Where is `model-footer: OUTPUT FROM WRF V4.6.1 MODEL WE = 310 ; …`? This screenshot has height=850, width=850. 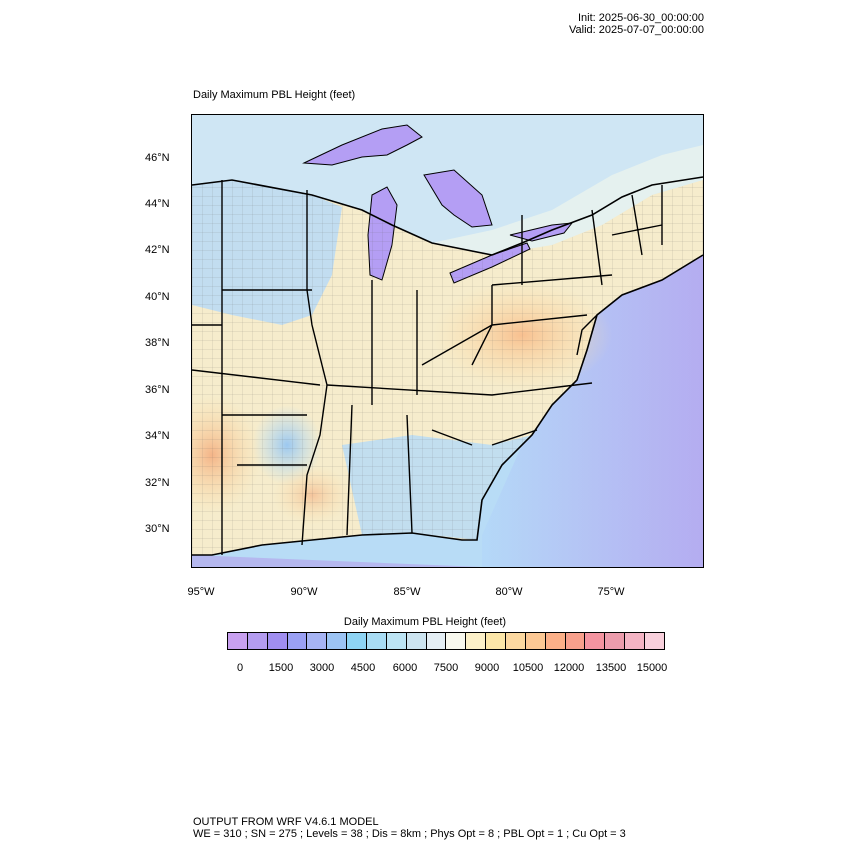
model-footer: OUTPUT FROM WRF V4.6.1 MODEL WE = 310 ; … is located at coordinates (409, 828).